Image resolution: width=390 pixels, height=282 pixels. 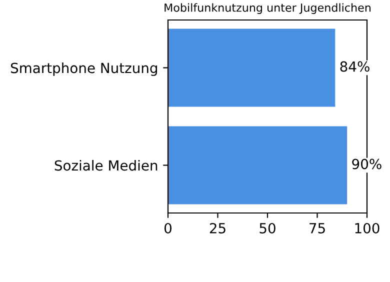 I want to click on x-tick-label: 75, so click(x=317, y=228).